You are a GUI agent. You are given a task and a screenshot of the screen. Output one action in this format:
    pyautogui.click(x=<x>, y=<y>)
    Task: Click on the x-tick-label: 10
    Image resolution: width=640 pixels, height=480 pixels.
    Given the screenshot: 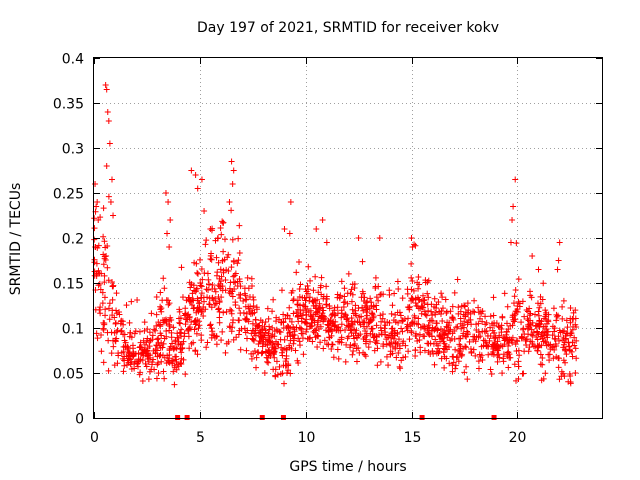 What is the action you would take?
    pyautogui.click(x=307, y=438)
    